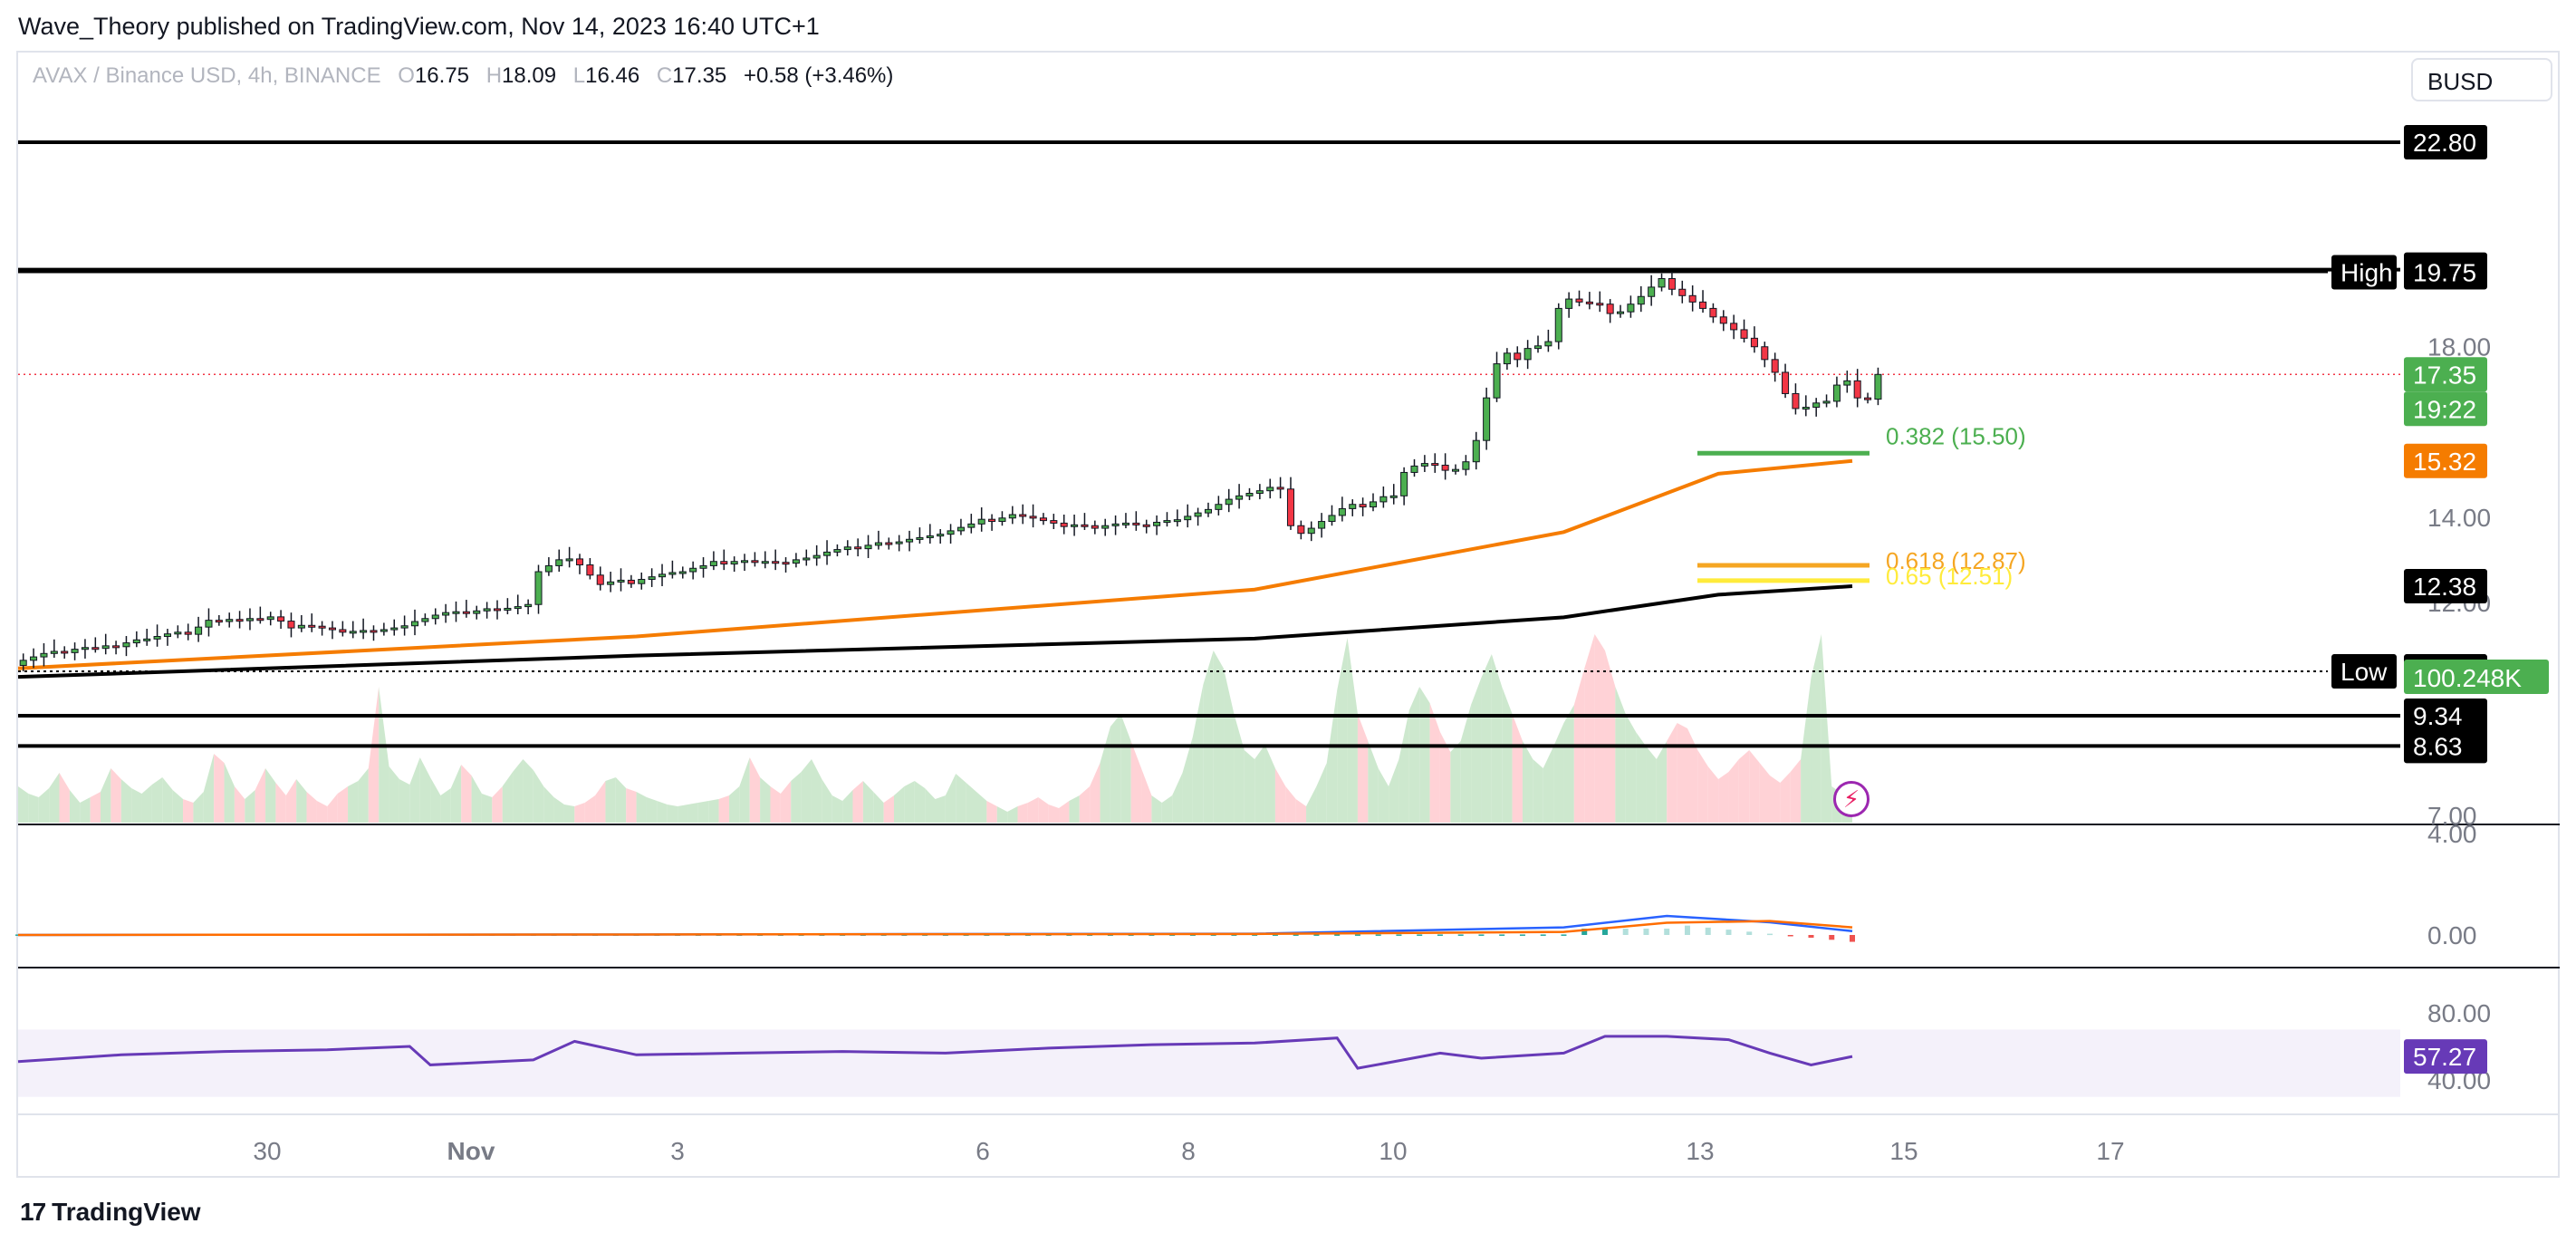 Image resolution: width=2576 pixels, height=1243 pixels. What do you see at coordinates (935, 1052) in the screenshot?
I see `rsi-line` at bounding box center [935, 1052].